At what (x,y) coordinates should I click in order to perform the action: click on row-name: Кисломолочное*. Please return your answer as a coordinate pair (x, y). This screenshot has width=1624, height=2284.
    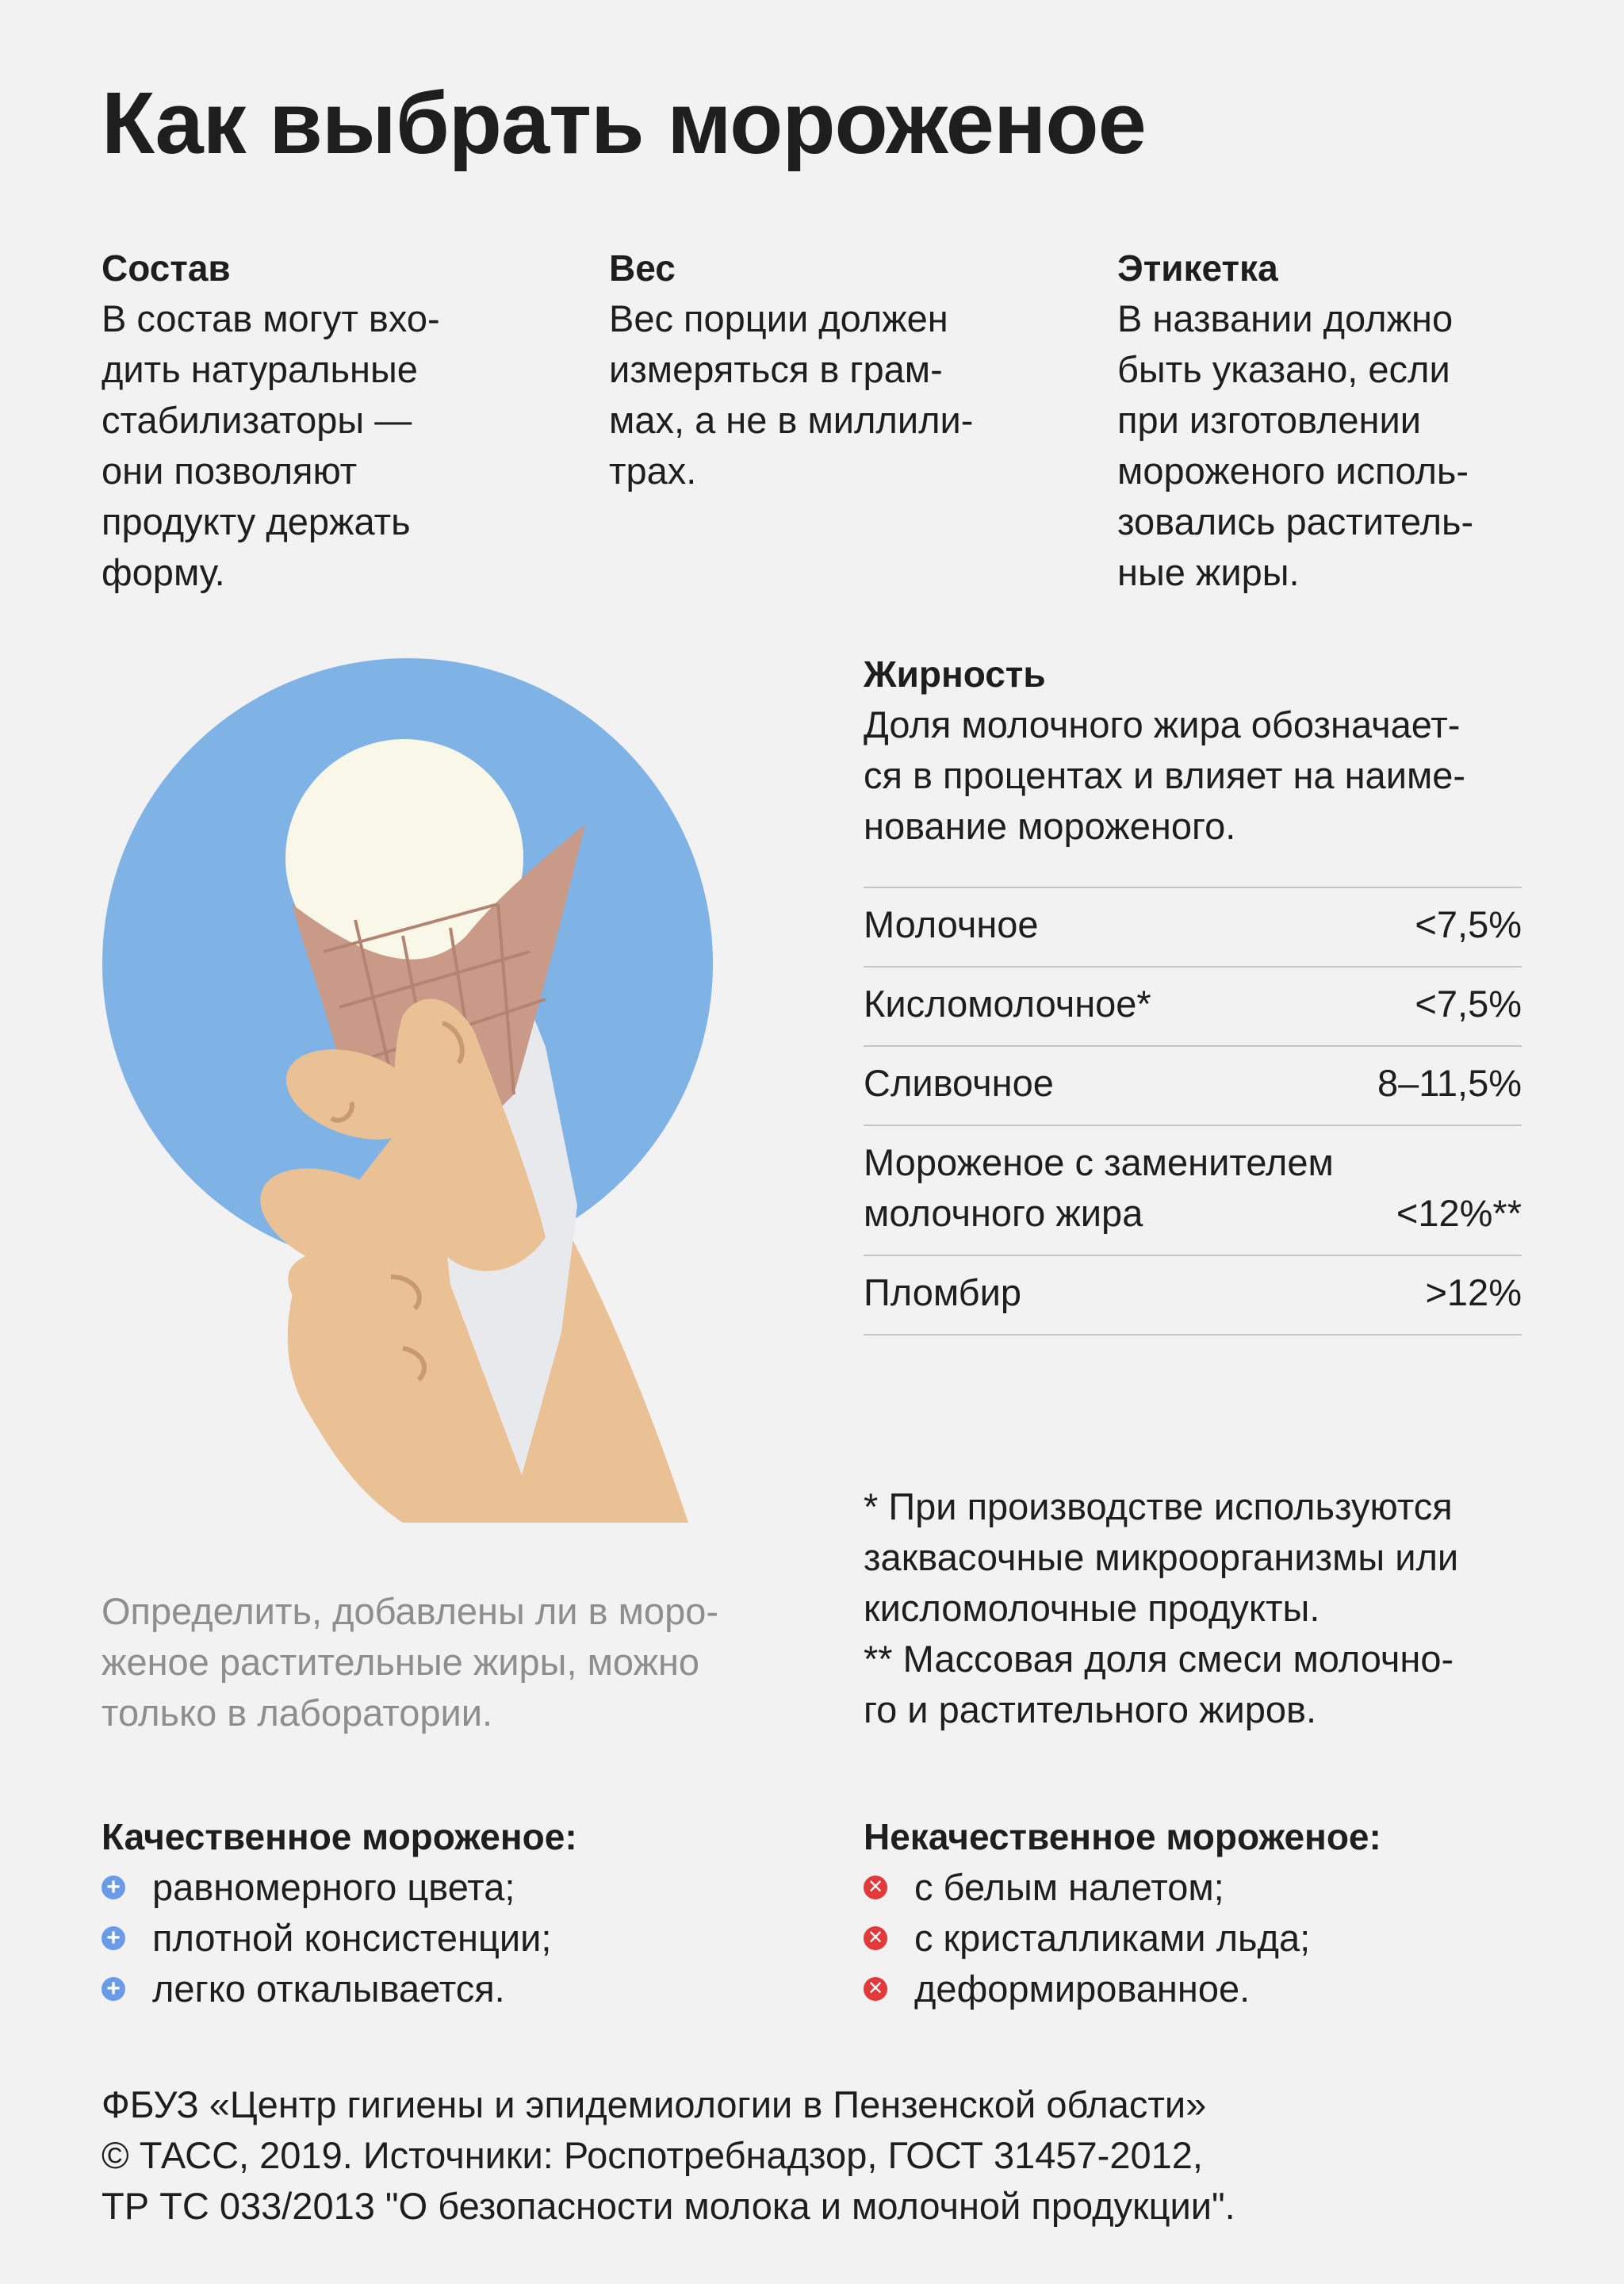
    Looking at the image, I should click on (1007, 1004).